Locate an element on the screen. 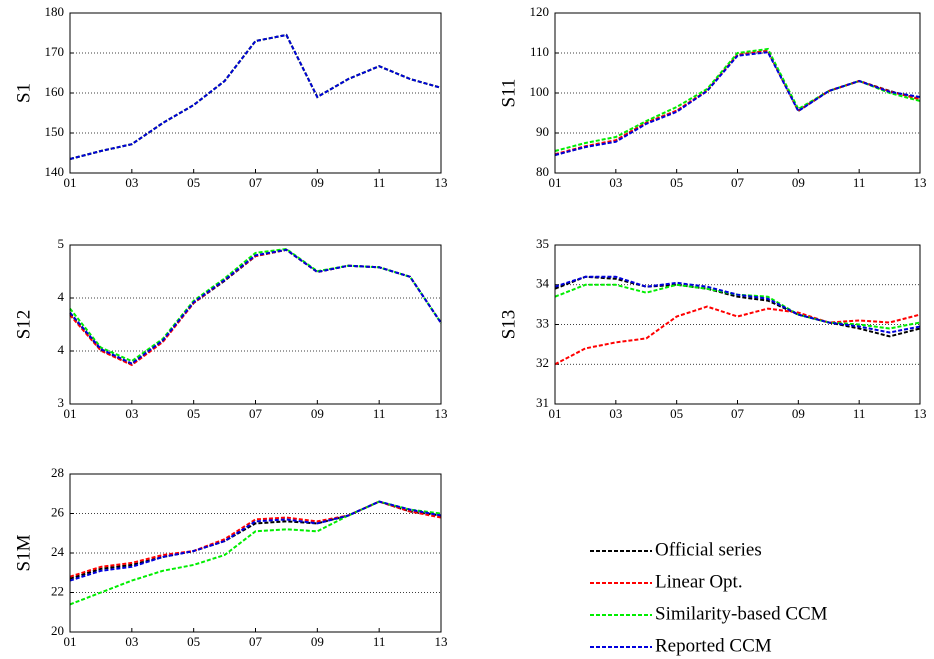 This screenshot has height=659, width=934. y-tick-label: 32 is located at coordinates (542, 362).